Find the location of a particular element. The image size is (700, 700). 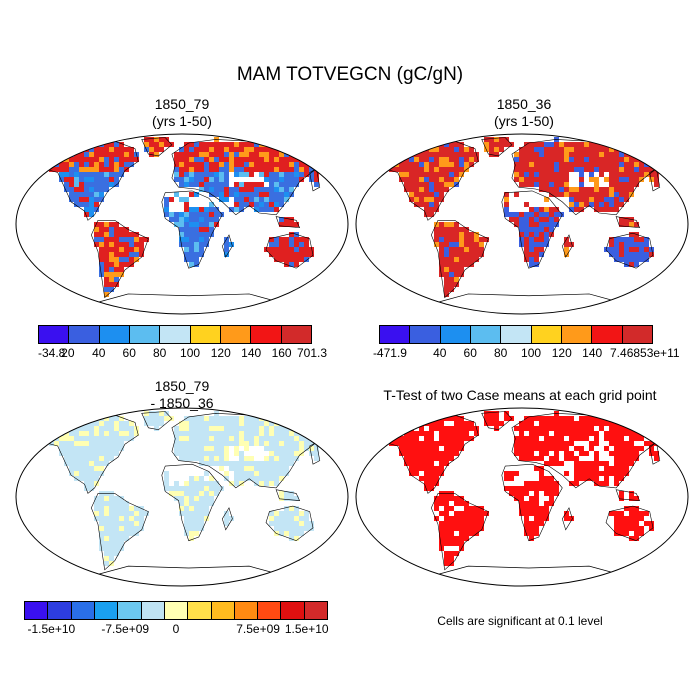

panel-3-title: 1850_79 - 1850_36 is located at coordinates (182, 395).